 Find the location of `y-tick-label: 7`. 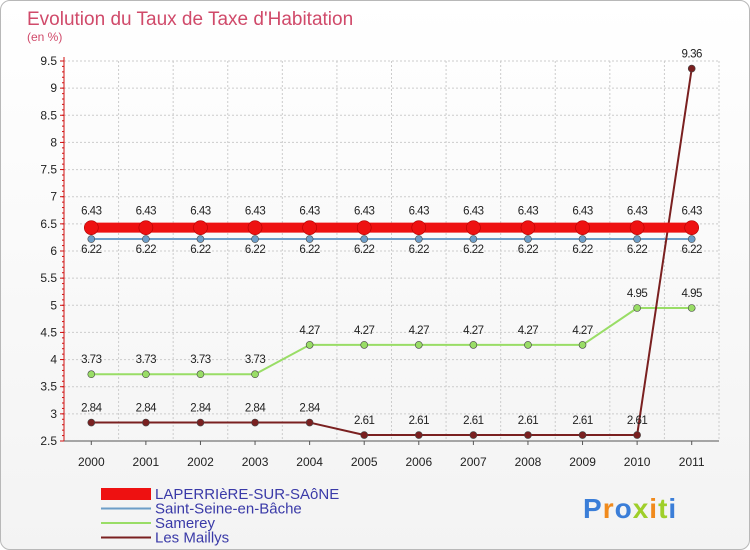

y-tick-label: 7 is located at coordinates (53, 197).